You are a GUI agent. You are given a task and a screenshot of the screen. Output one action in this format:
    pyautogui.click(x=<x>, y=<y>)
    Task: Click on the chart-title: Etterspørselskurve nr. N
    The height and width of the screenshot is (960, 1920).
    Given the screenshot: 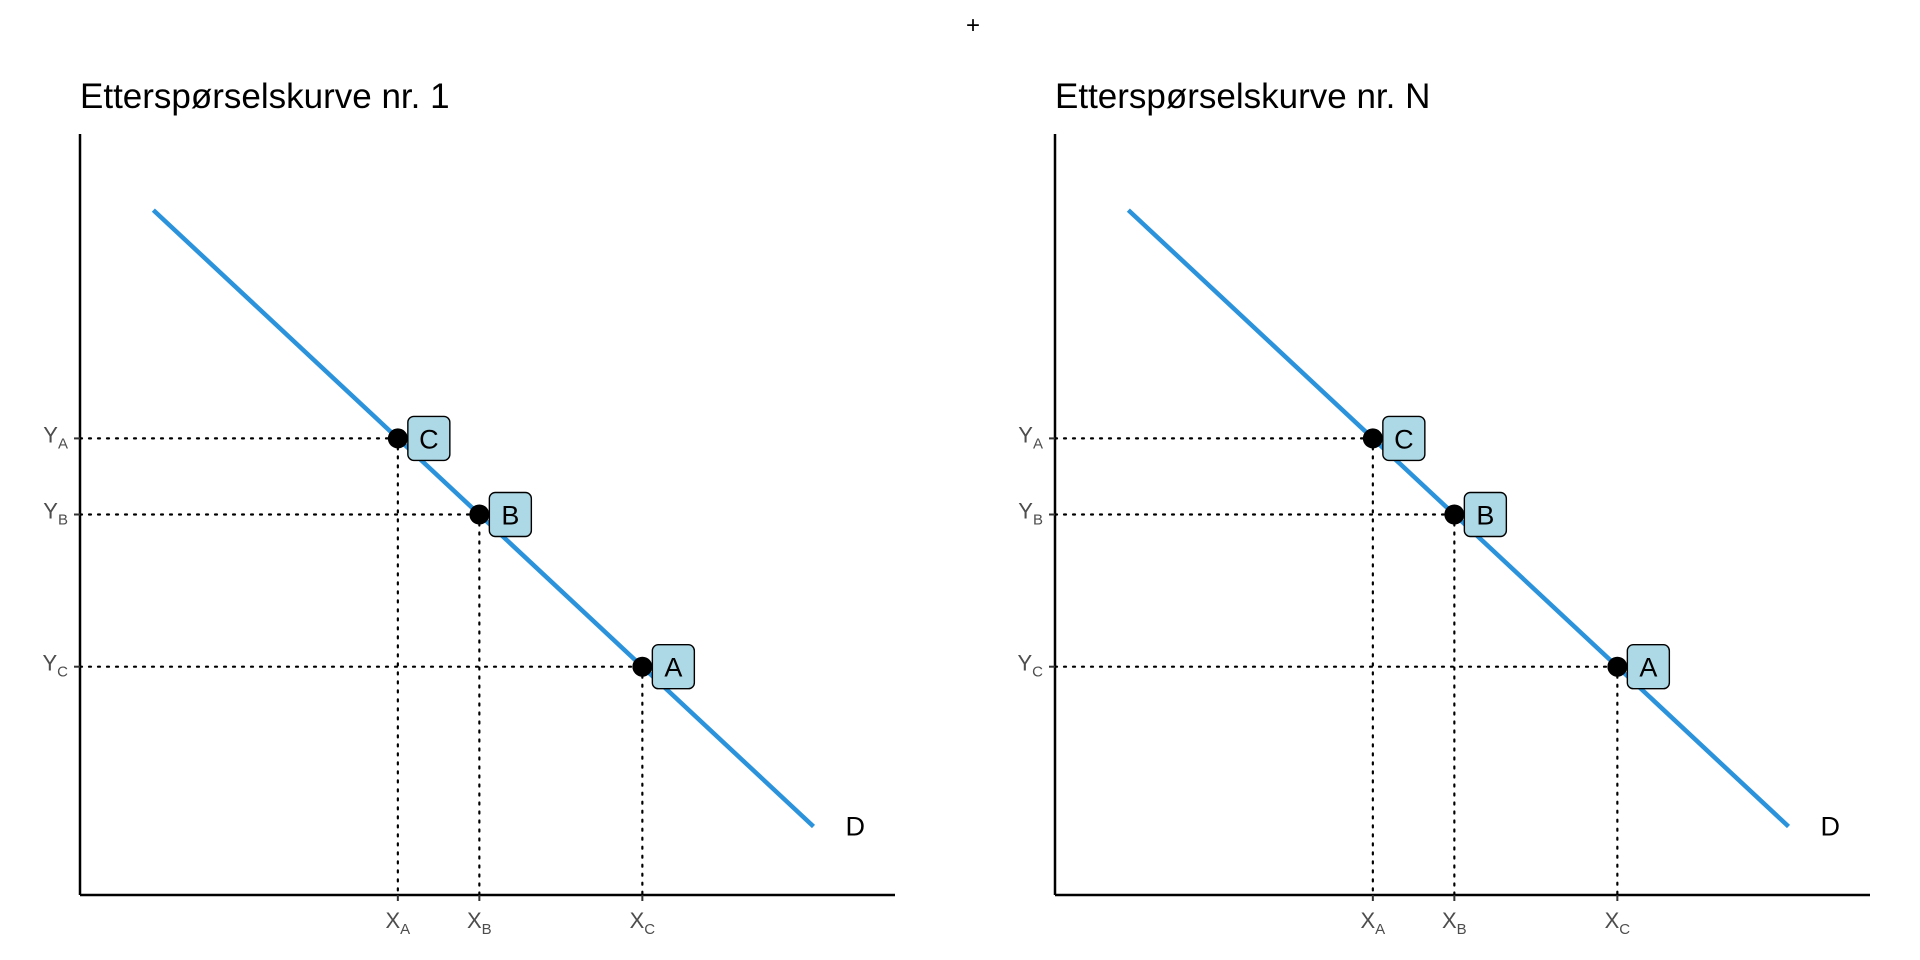 What is the action you would take?
    pyautogui.click(x=1242, y=96)
    